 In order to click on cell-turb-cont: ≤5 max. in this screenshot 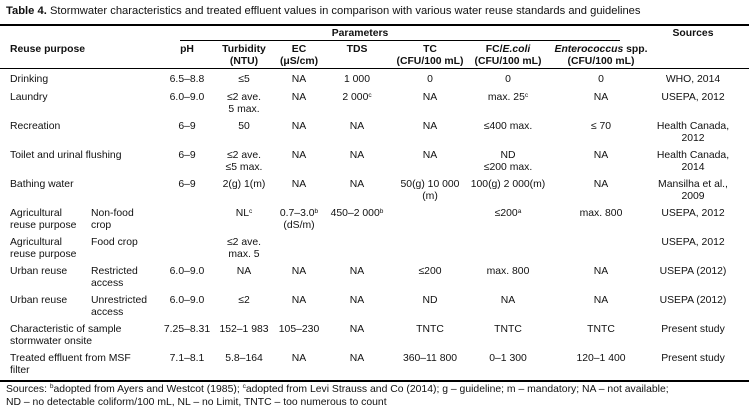, I will do `click(244, 167)`.